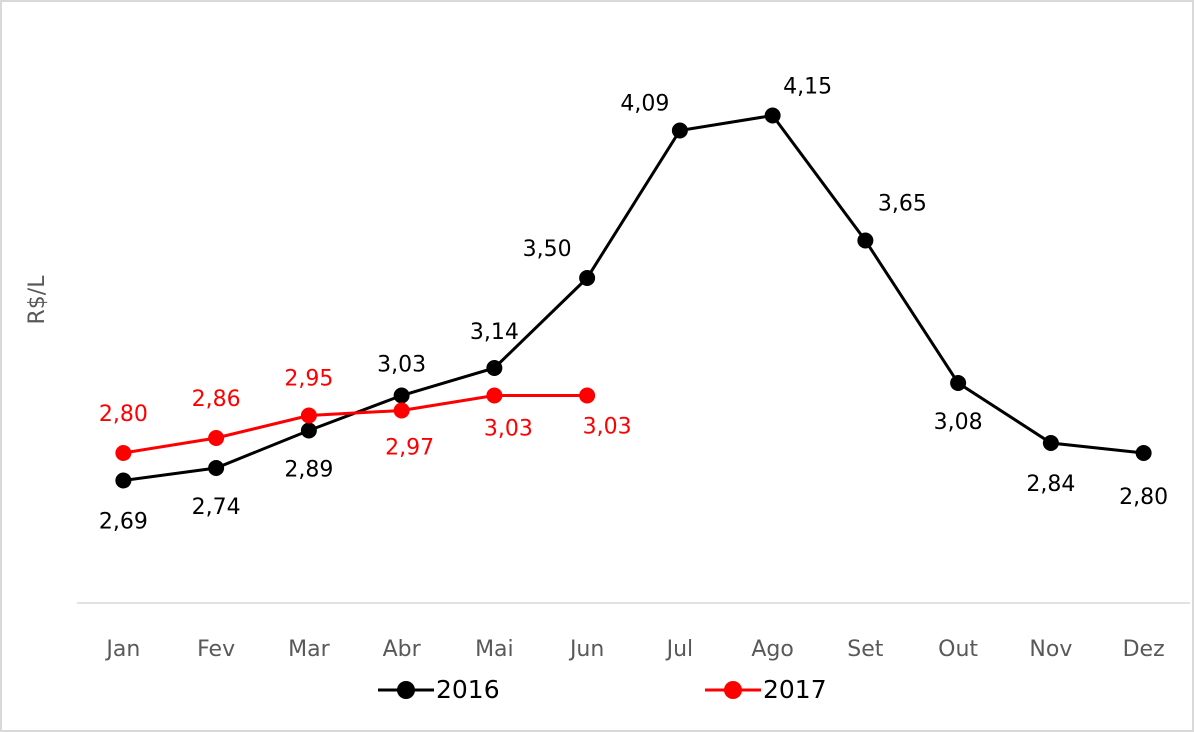  I want to click on x-tick-label: Mar, so click(309, 649).